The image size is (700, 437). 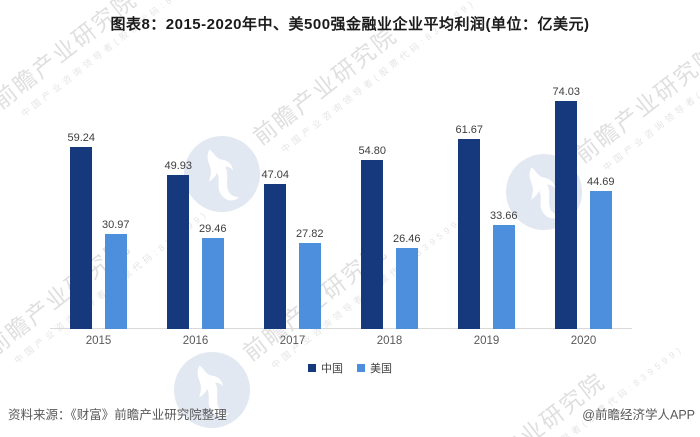 I want to click on credit-note: @前瞻经济学人APP, so click(x=638, y=415).